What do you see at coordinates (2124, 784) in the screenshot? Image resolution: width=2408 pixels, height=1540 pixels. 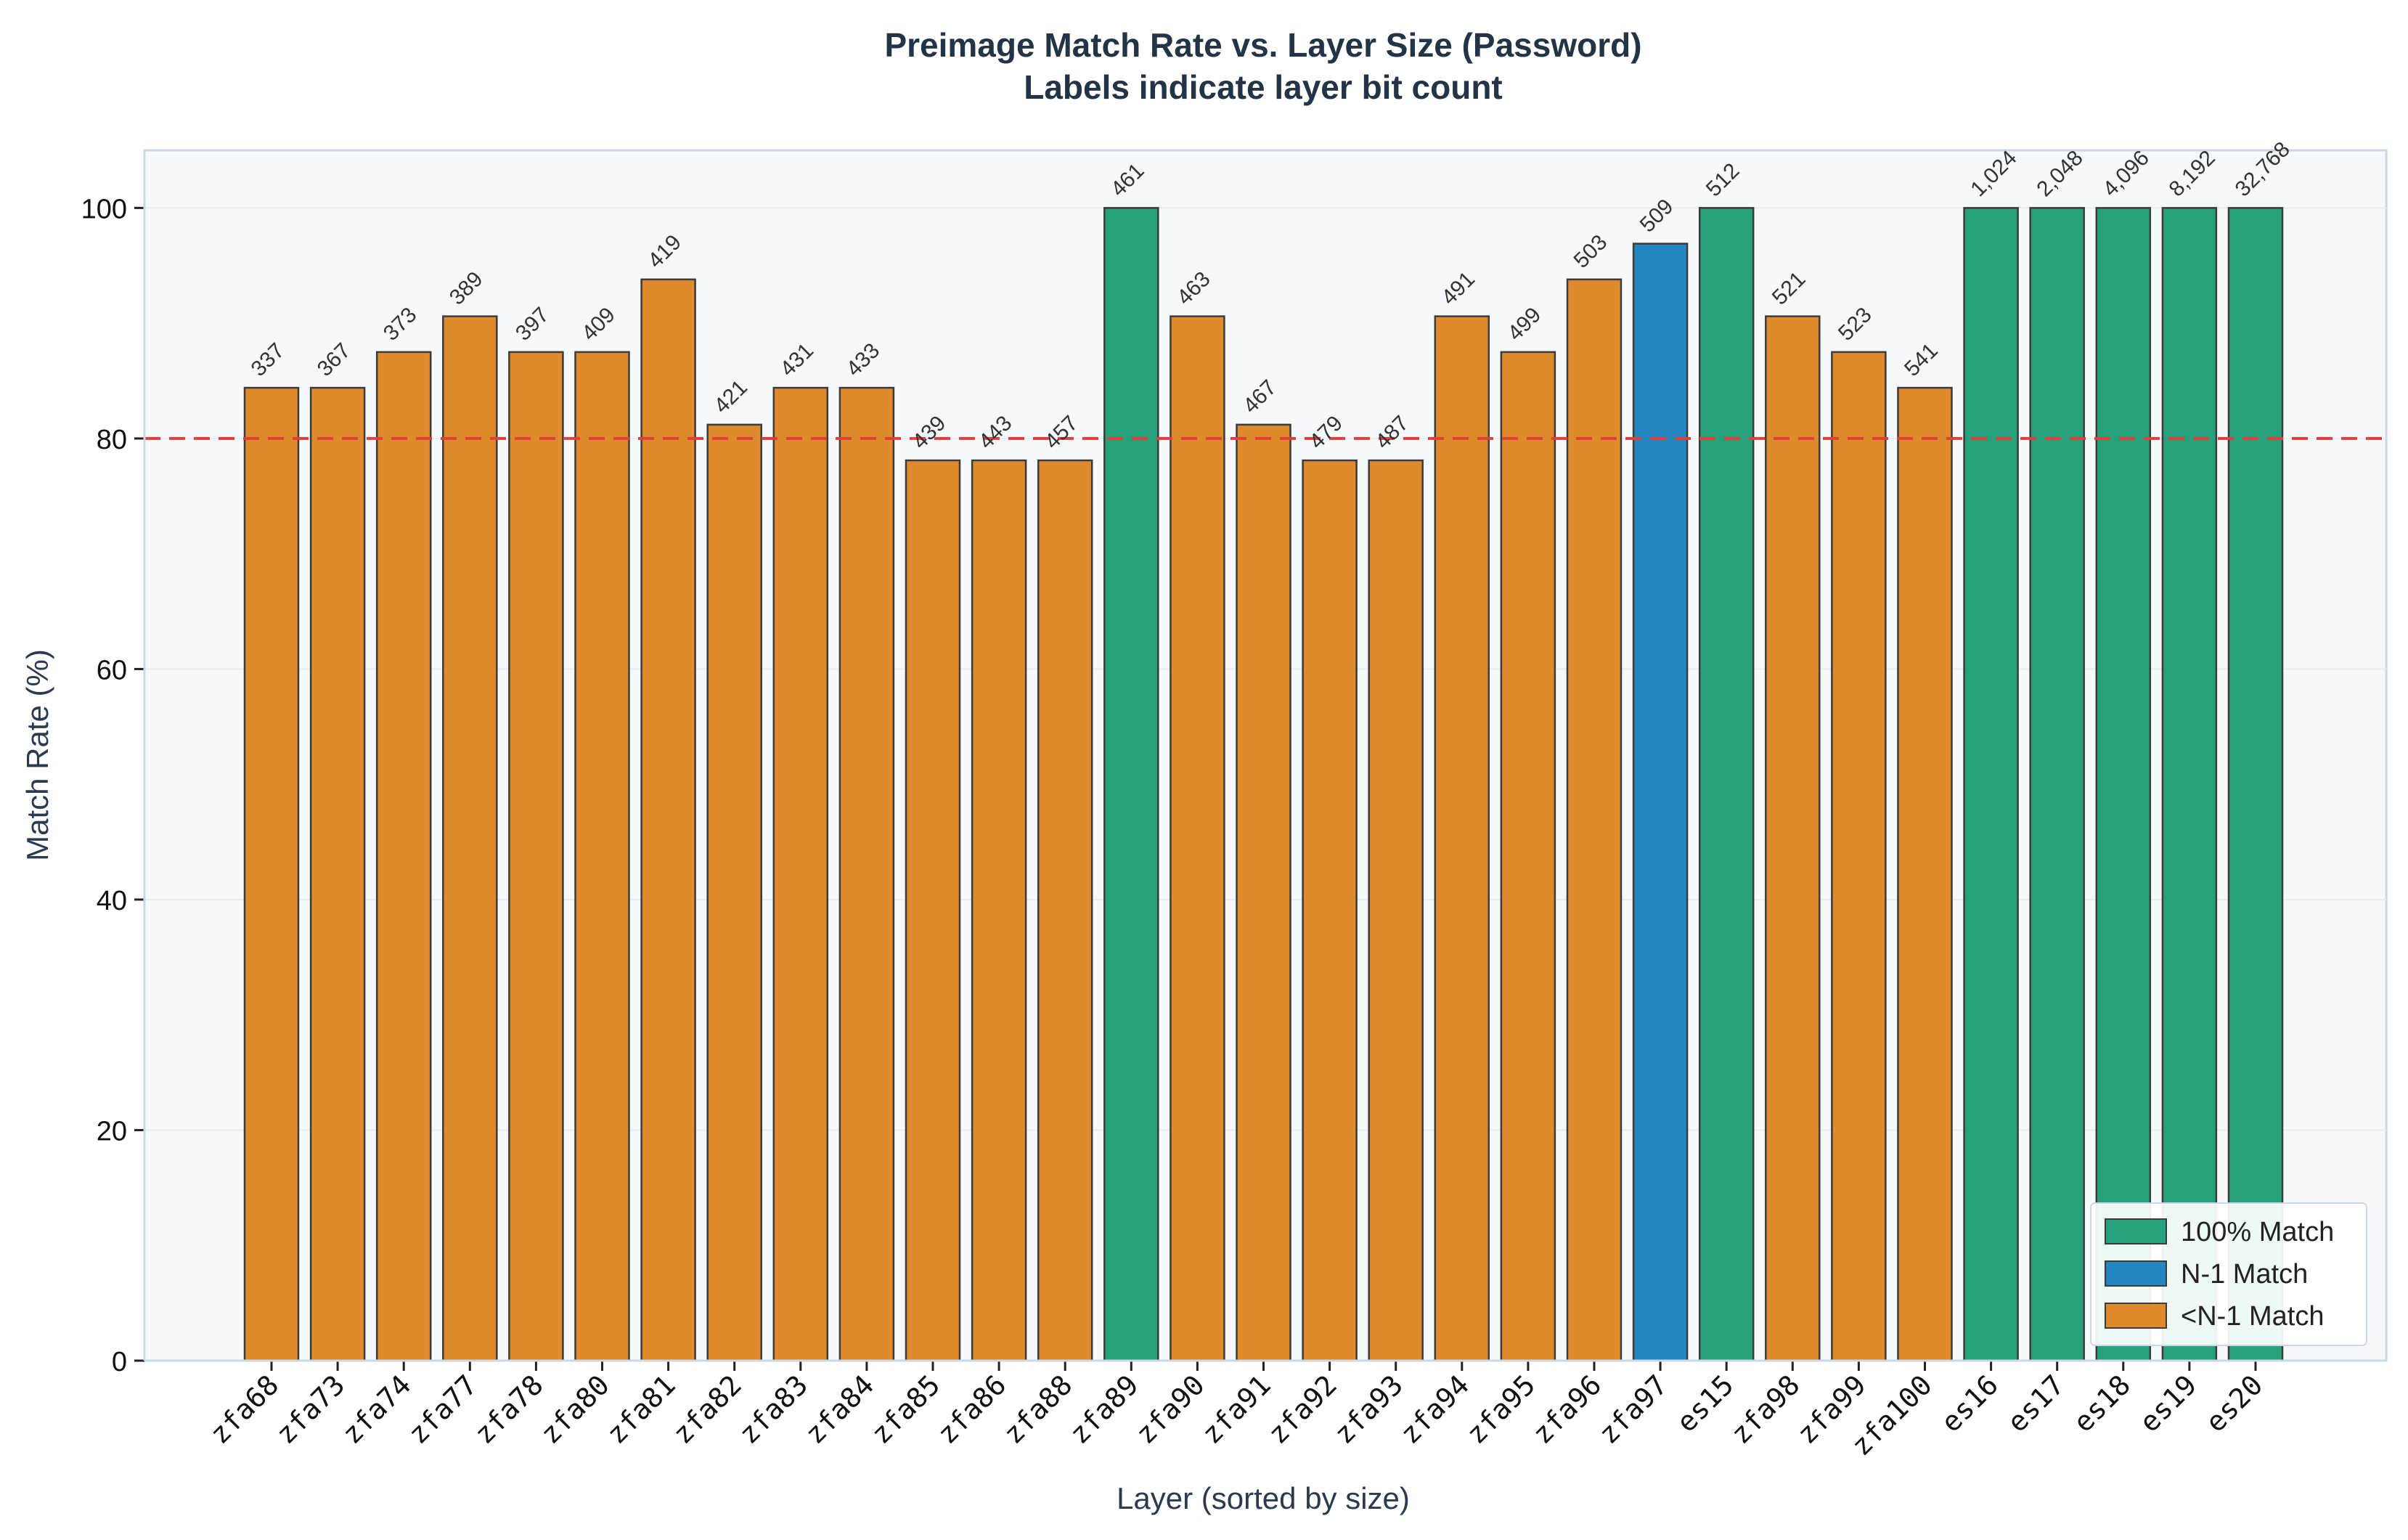 I see `bar-es18` at bounding box center [2124, 784].